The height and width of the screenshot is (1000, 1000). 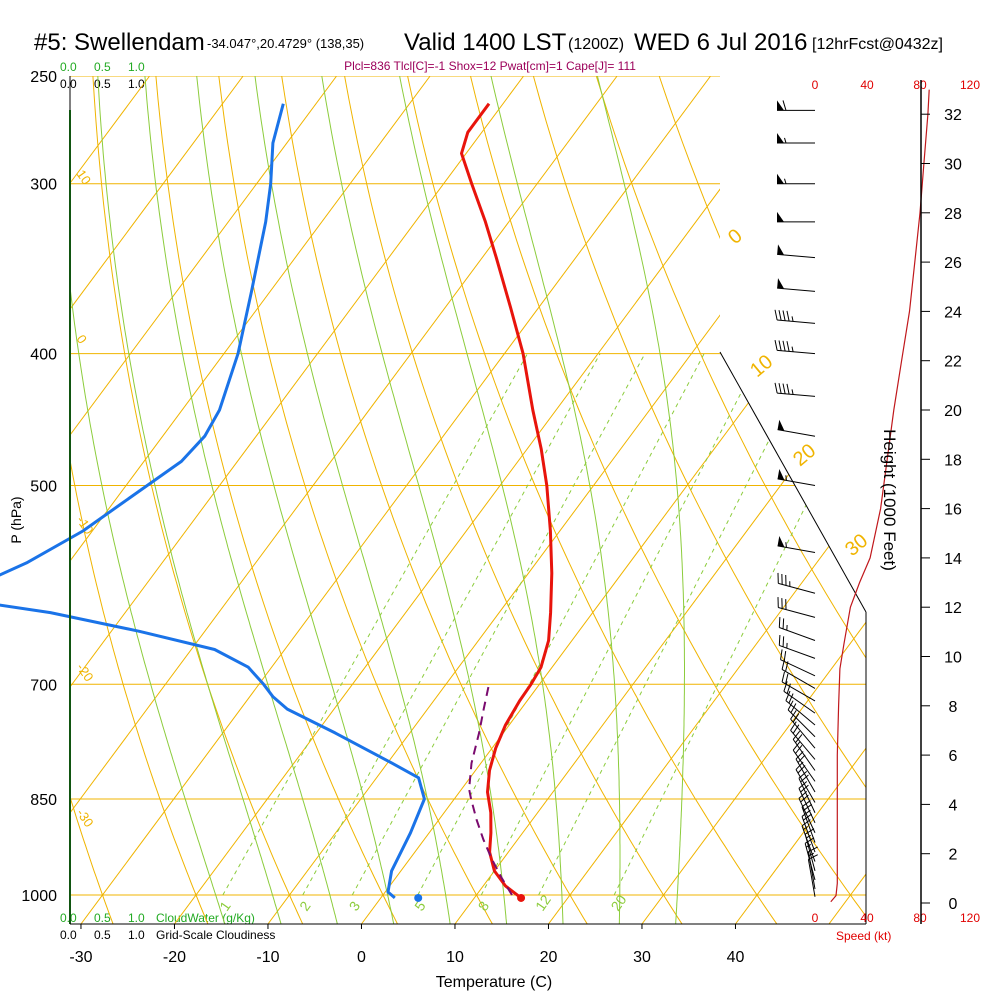 I want to click on x-axis-title: Temperature (C), so click(x=494, y=982).